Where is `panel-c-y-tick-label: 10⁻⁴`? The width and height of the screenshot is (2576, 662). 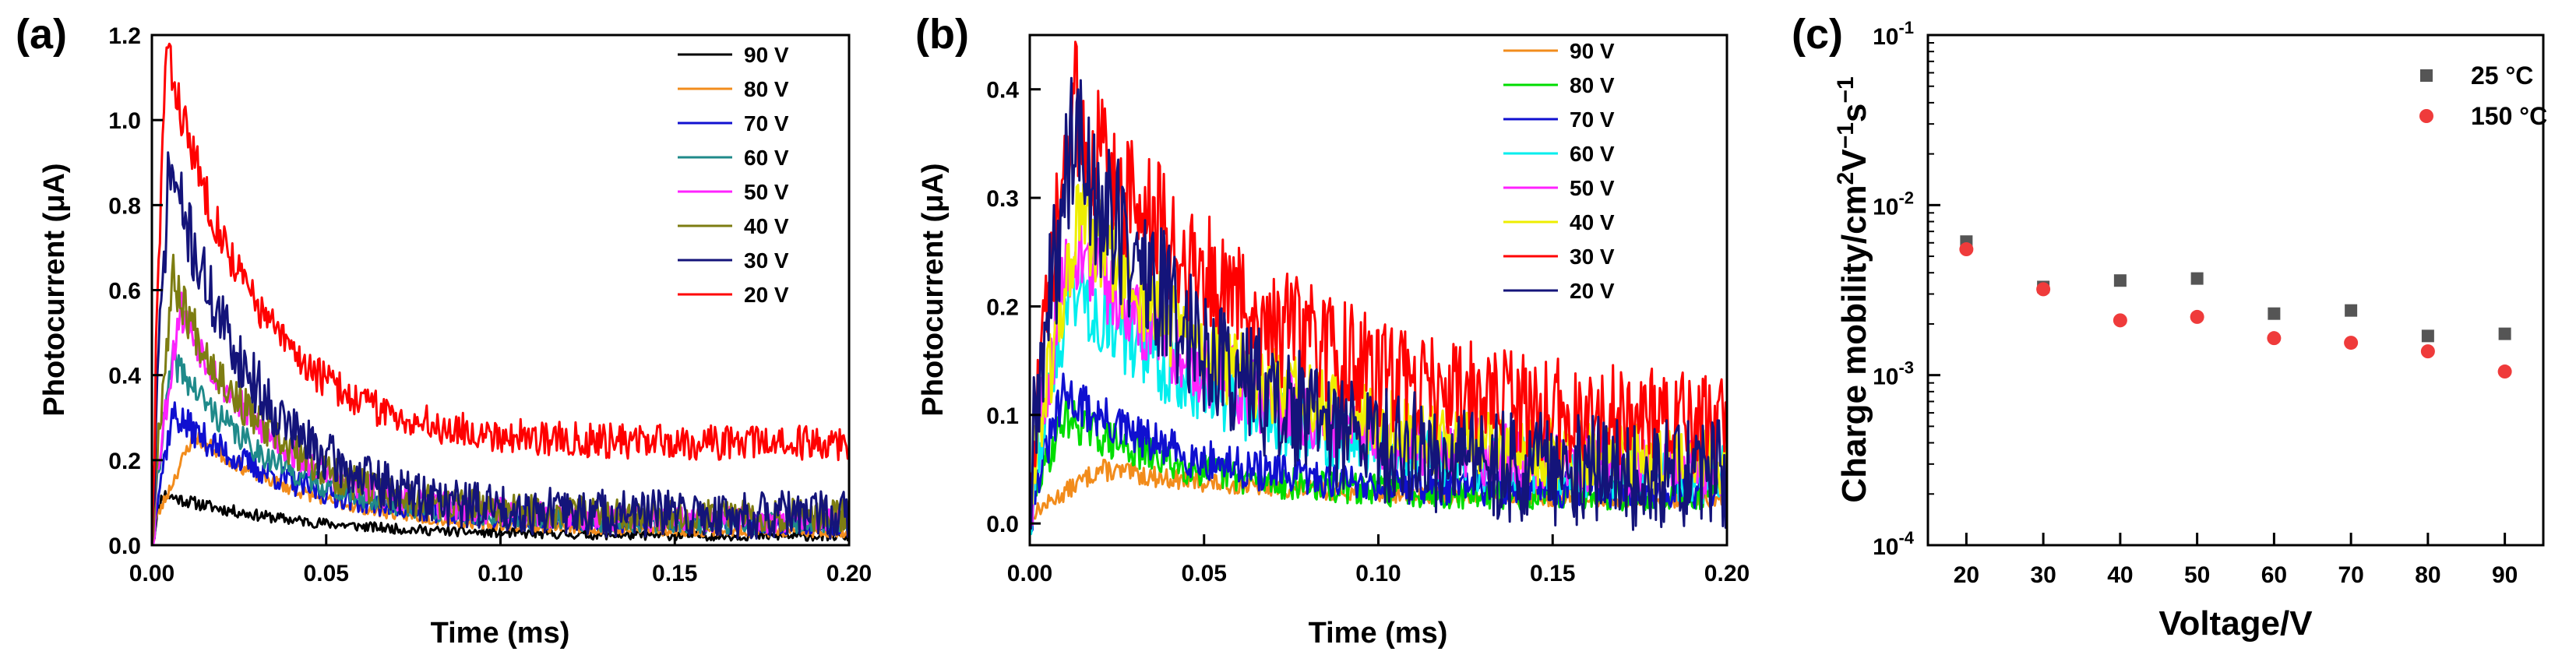 panel-c-y-tick-label: 10⁻⁴ is located at coordinates (1894, 544).